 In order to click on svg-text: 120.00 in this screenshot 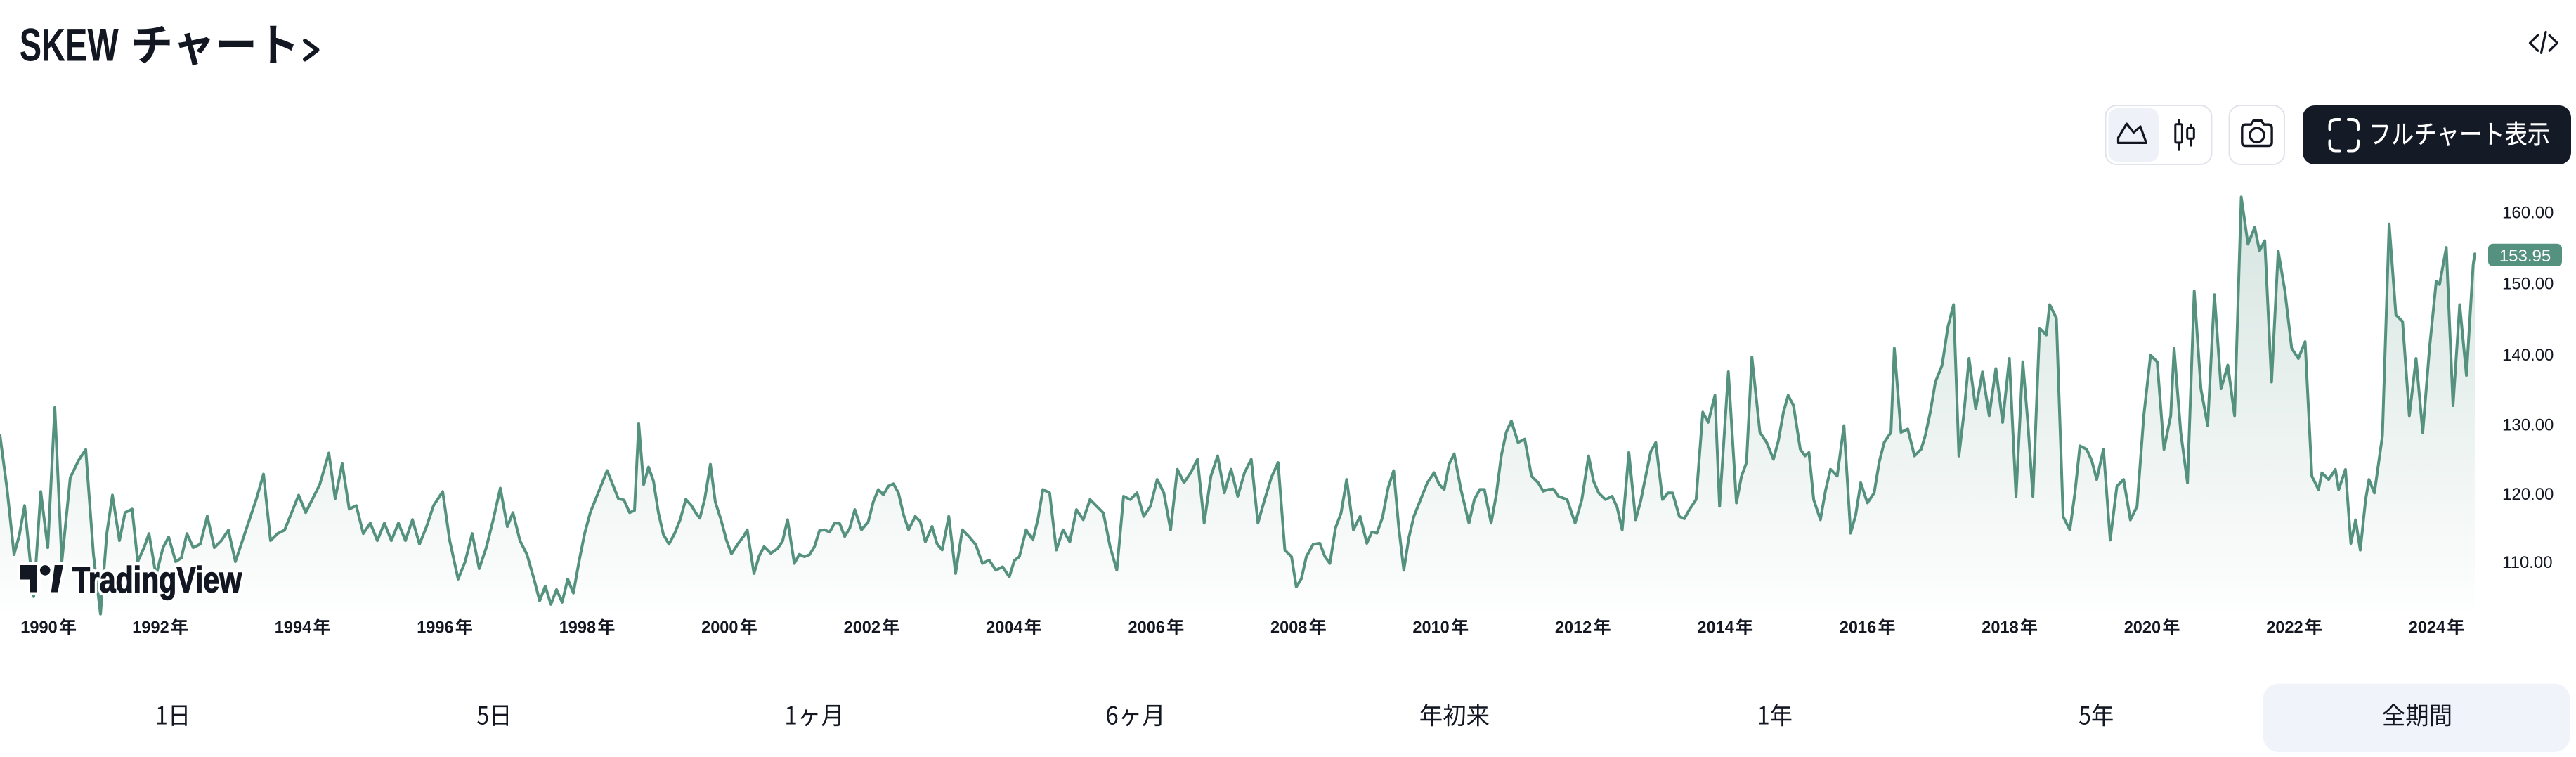, I will do `click(2528, 494)`.